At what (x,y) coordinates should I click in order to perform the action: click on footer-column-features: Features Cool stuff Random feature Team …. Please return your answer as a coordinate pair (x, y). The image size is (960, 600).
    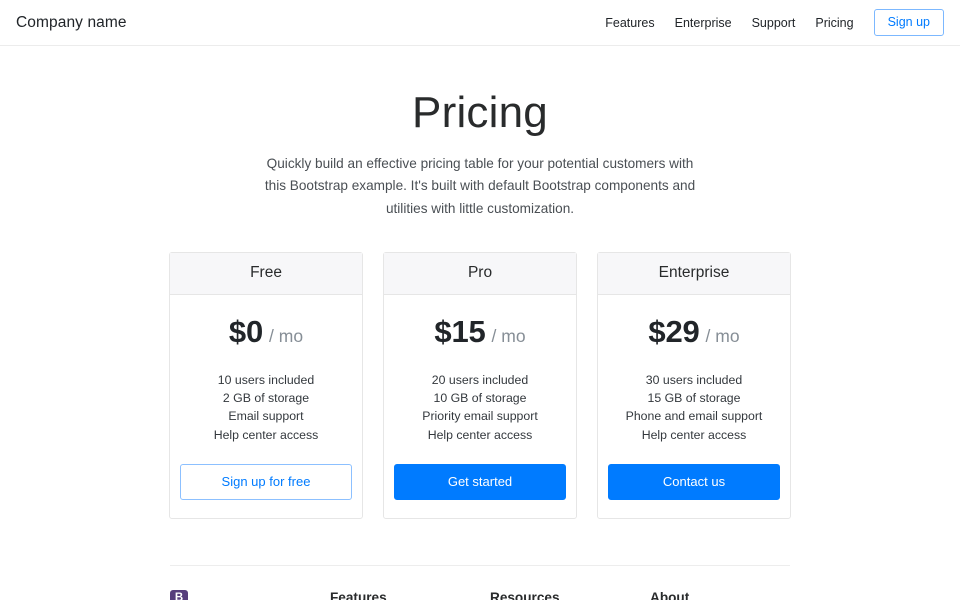
    Looking at the image, I should click on (410, 595).